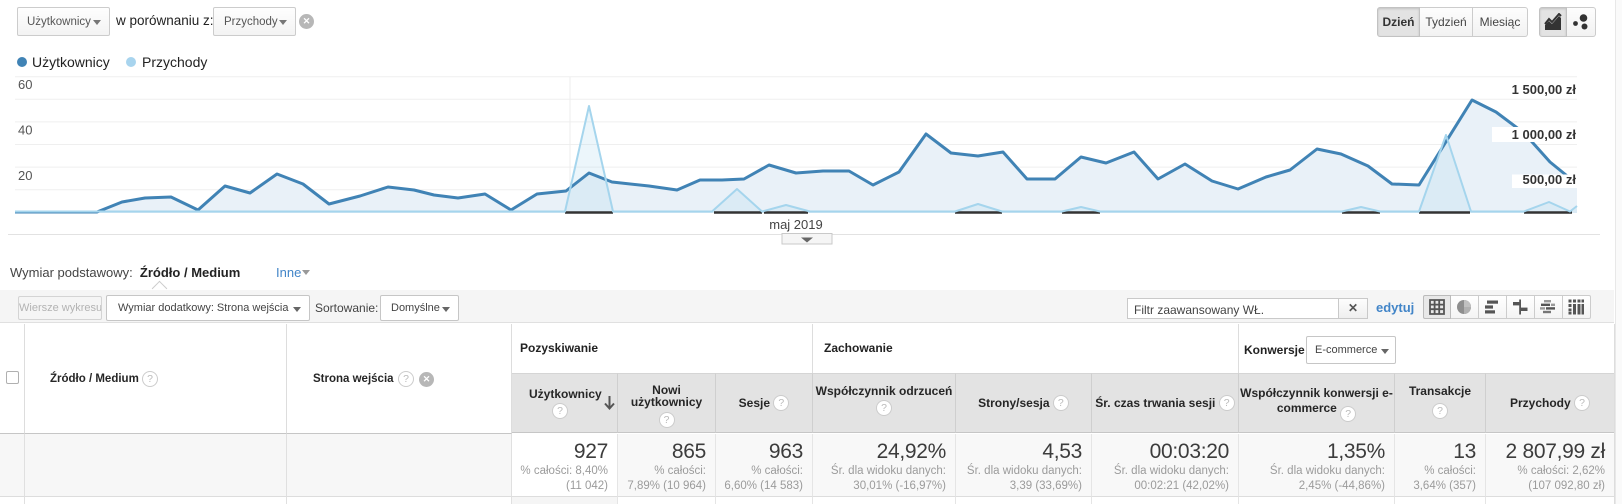 The image size is (1622, 504). I want to click on svg-text: 20, so click(25, 175).